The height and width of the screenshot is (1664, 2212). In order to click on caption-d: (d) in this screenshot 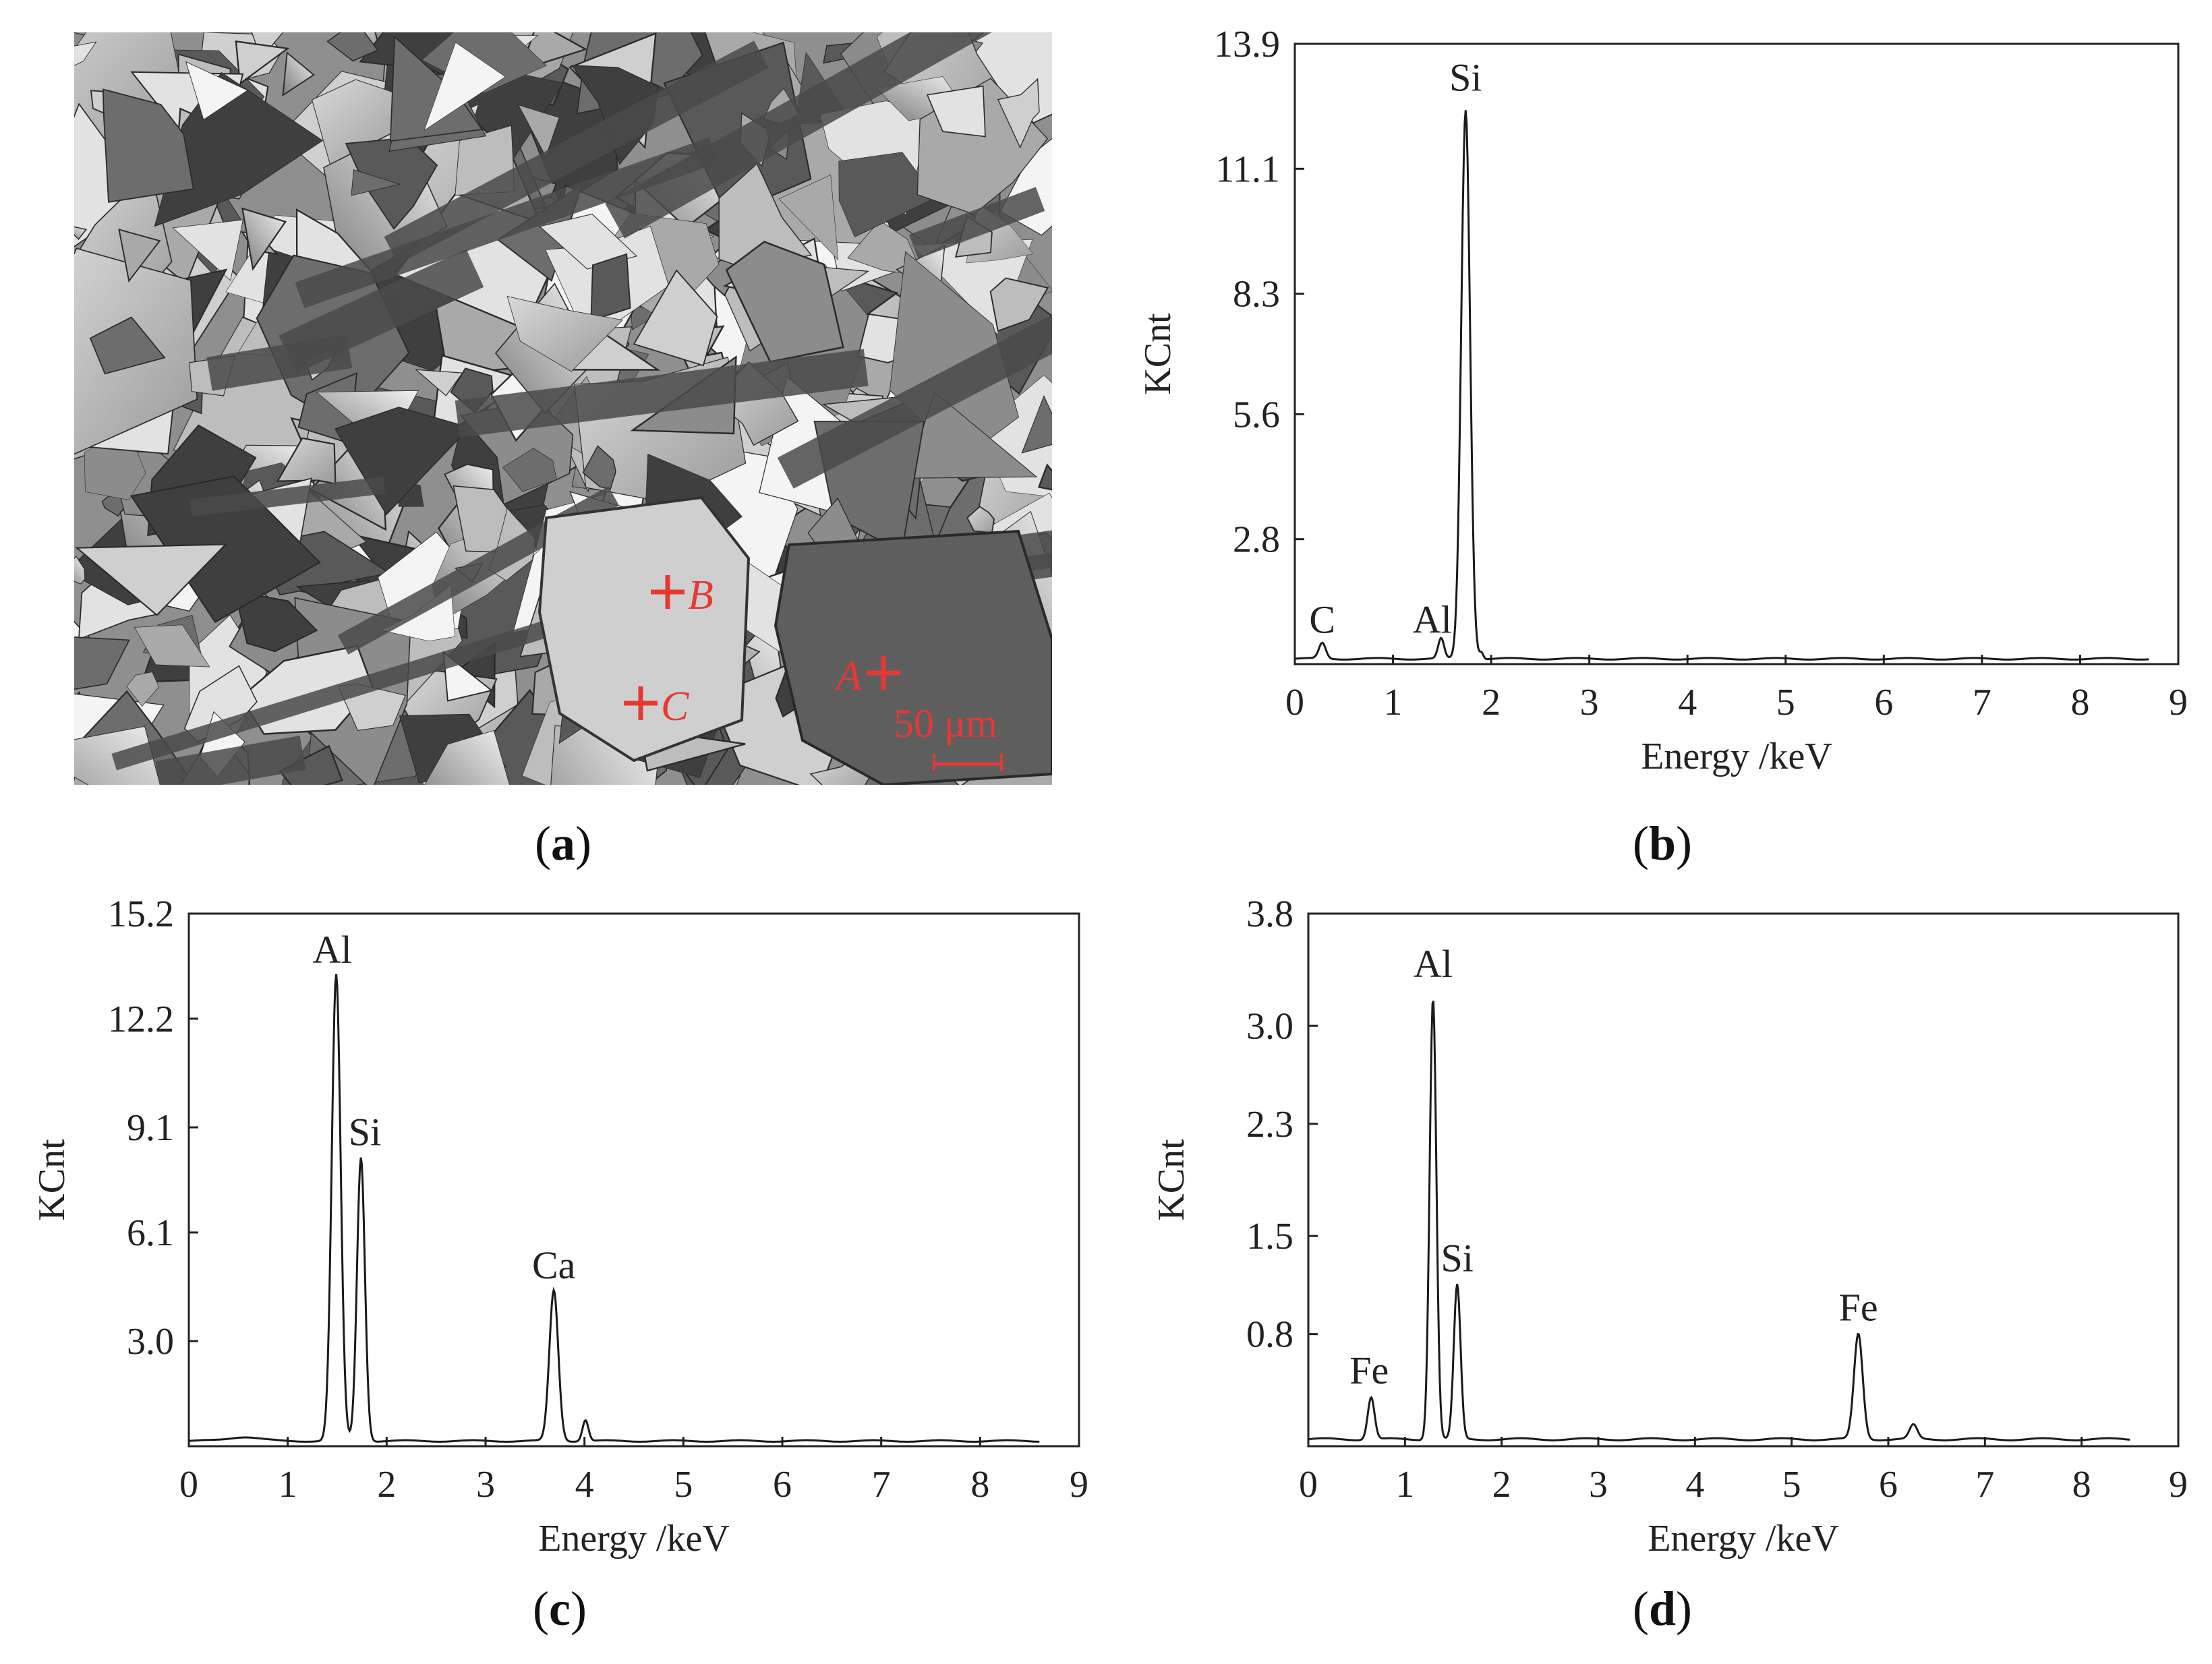, I will do `click(1662, 1609)`.